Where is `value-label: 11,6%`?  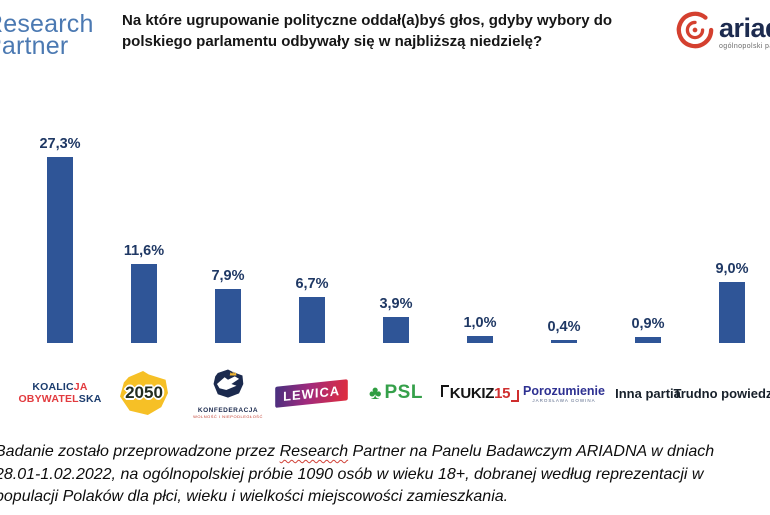
value-label: 11,6% is located at coordinates (144, 251).